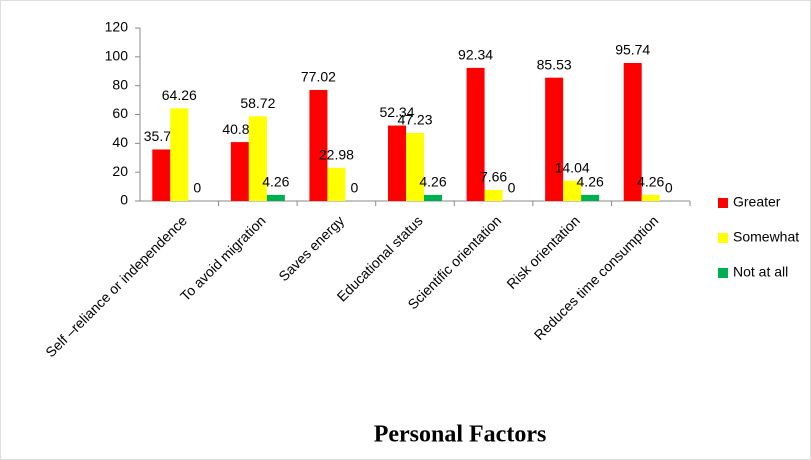 This screenshot has width=811, height=460. Describe the element at coordinates (475, 55) in the screenshot. I see `value-label: 92.34` at that location.